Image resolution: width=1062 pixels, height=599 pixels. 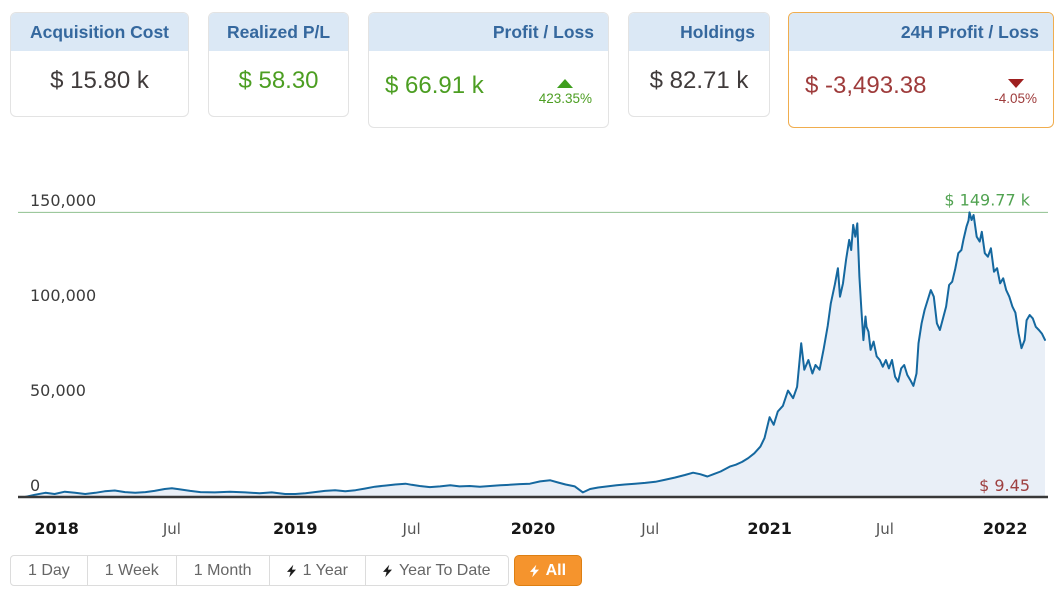 I want to click on range-button-label: 1 Day, so click(x=49, y=570).